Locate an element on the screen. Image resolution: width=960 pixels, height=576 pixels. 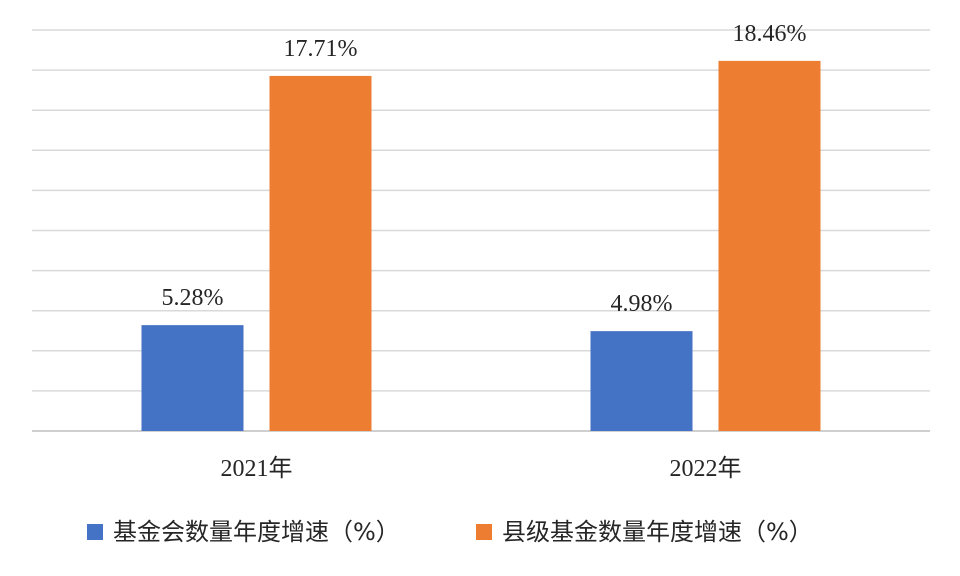
category-labels: 2021年 2022年 is located at coordinates (481, 468).